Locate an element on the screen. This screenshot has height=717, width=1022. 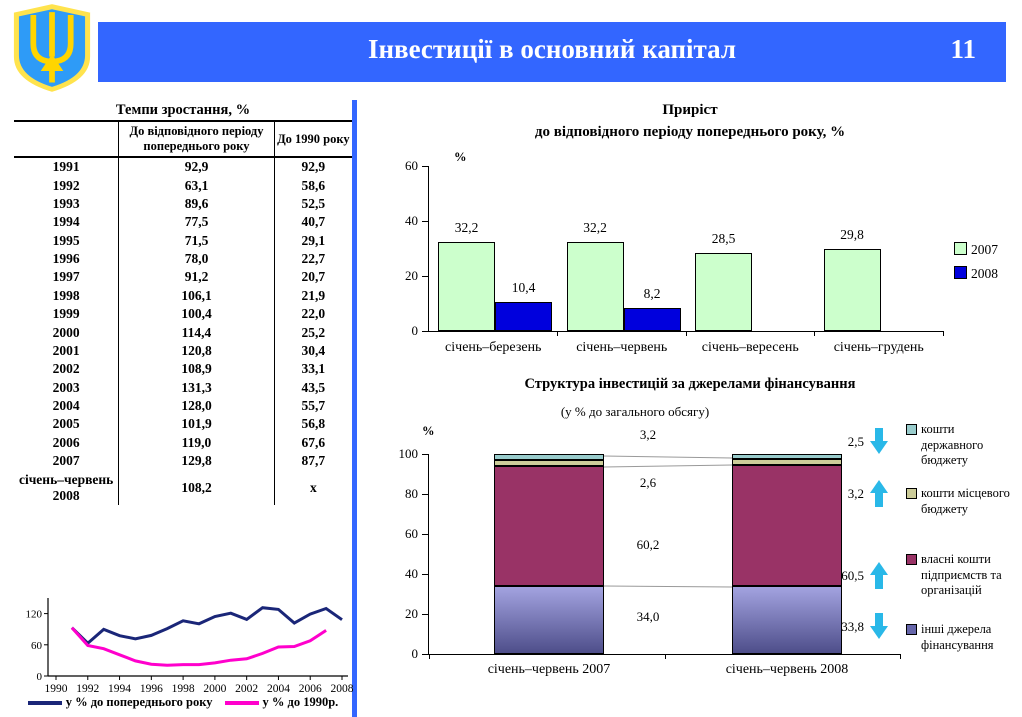
table-row: 2007 129,8 87,7 is located at coordinates (183, 461).